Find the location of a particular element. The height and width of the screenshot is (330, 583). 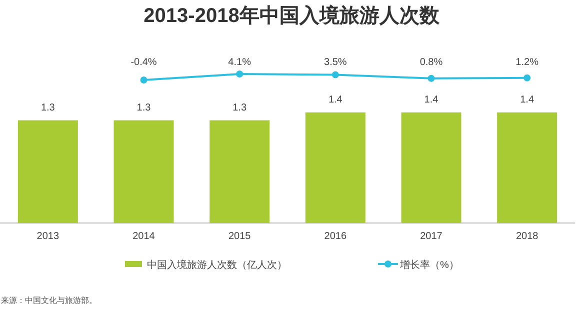

x-tick-label: 2014 is located at coordinates (144, 236).